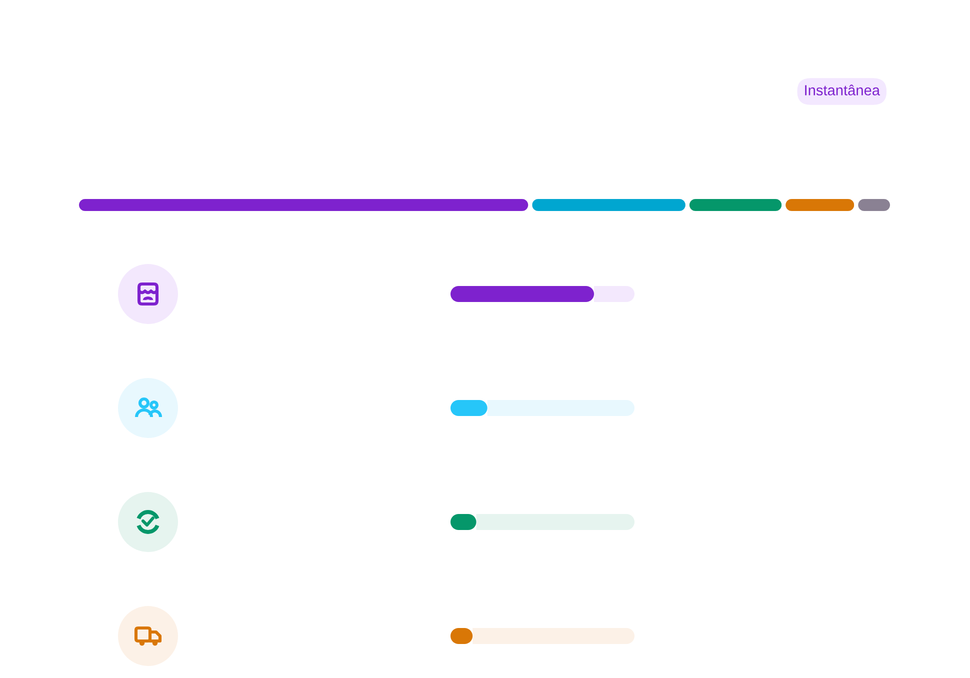 The image size is (970, 678). Describe the element at coordinates (842, 90) in the screenshot. I see `text: Instantânea` at that location.